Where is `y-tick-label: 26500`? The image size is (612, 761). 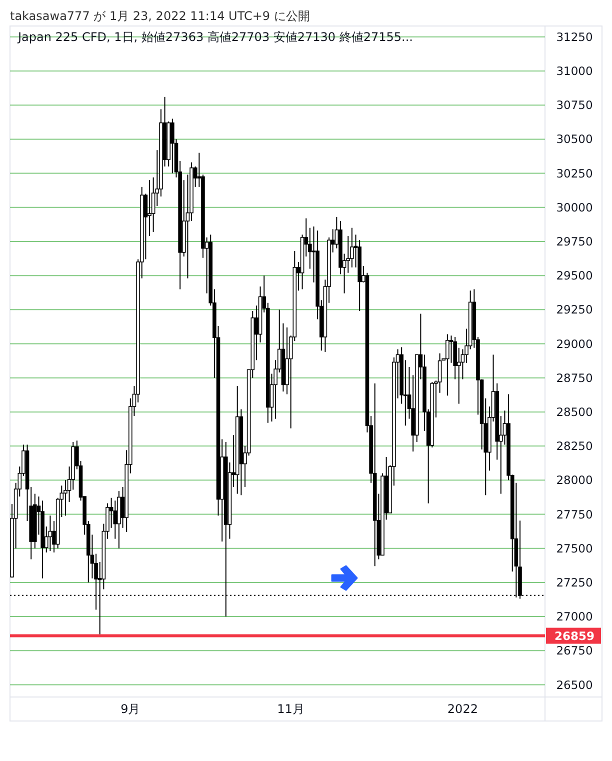 y-tick-label: 26500 is located at coordinates (574, 685).